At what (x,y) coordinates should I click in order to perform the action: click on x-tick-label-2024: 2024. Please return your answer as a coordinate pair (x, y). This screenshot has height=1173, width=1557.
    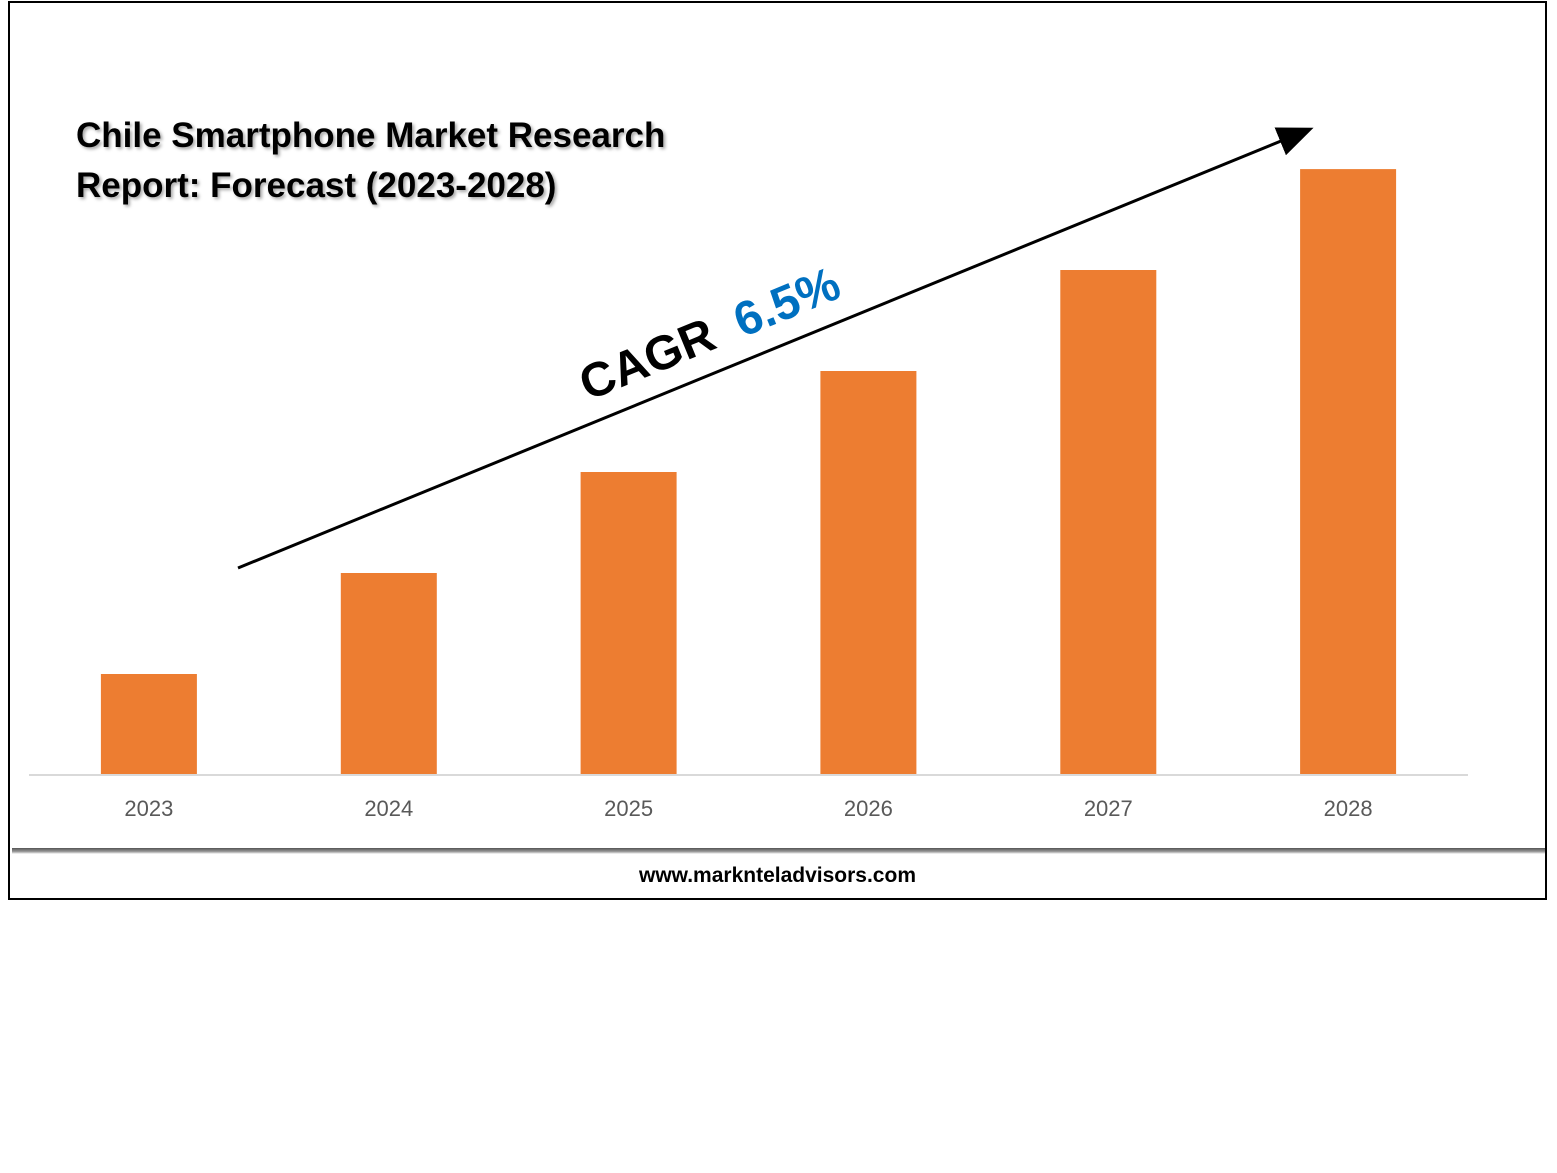
    Looking at the image, I should click on (388, 808).